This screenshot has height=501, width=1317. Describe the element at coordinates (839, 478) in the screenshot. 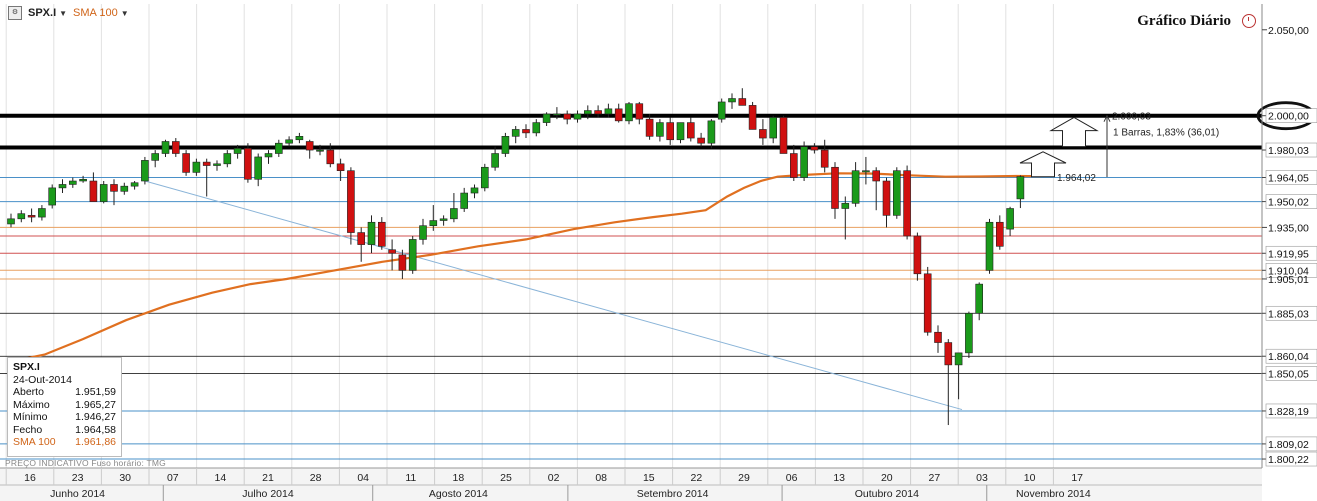

I see `week-label: 13` at that location.